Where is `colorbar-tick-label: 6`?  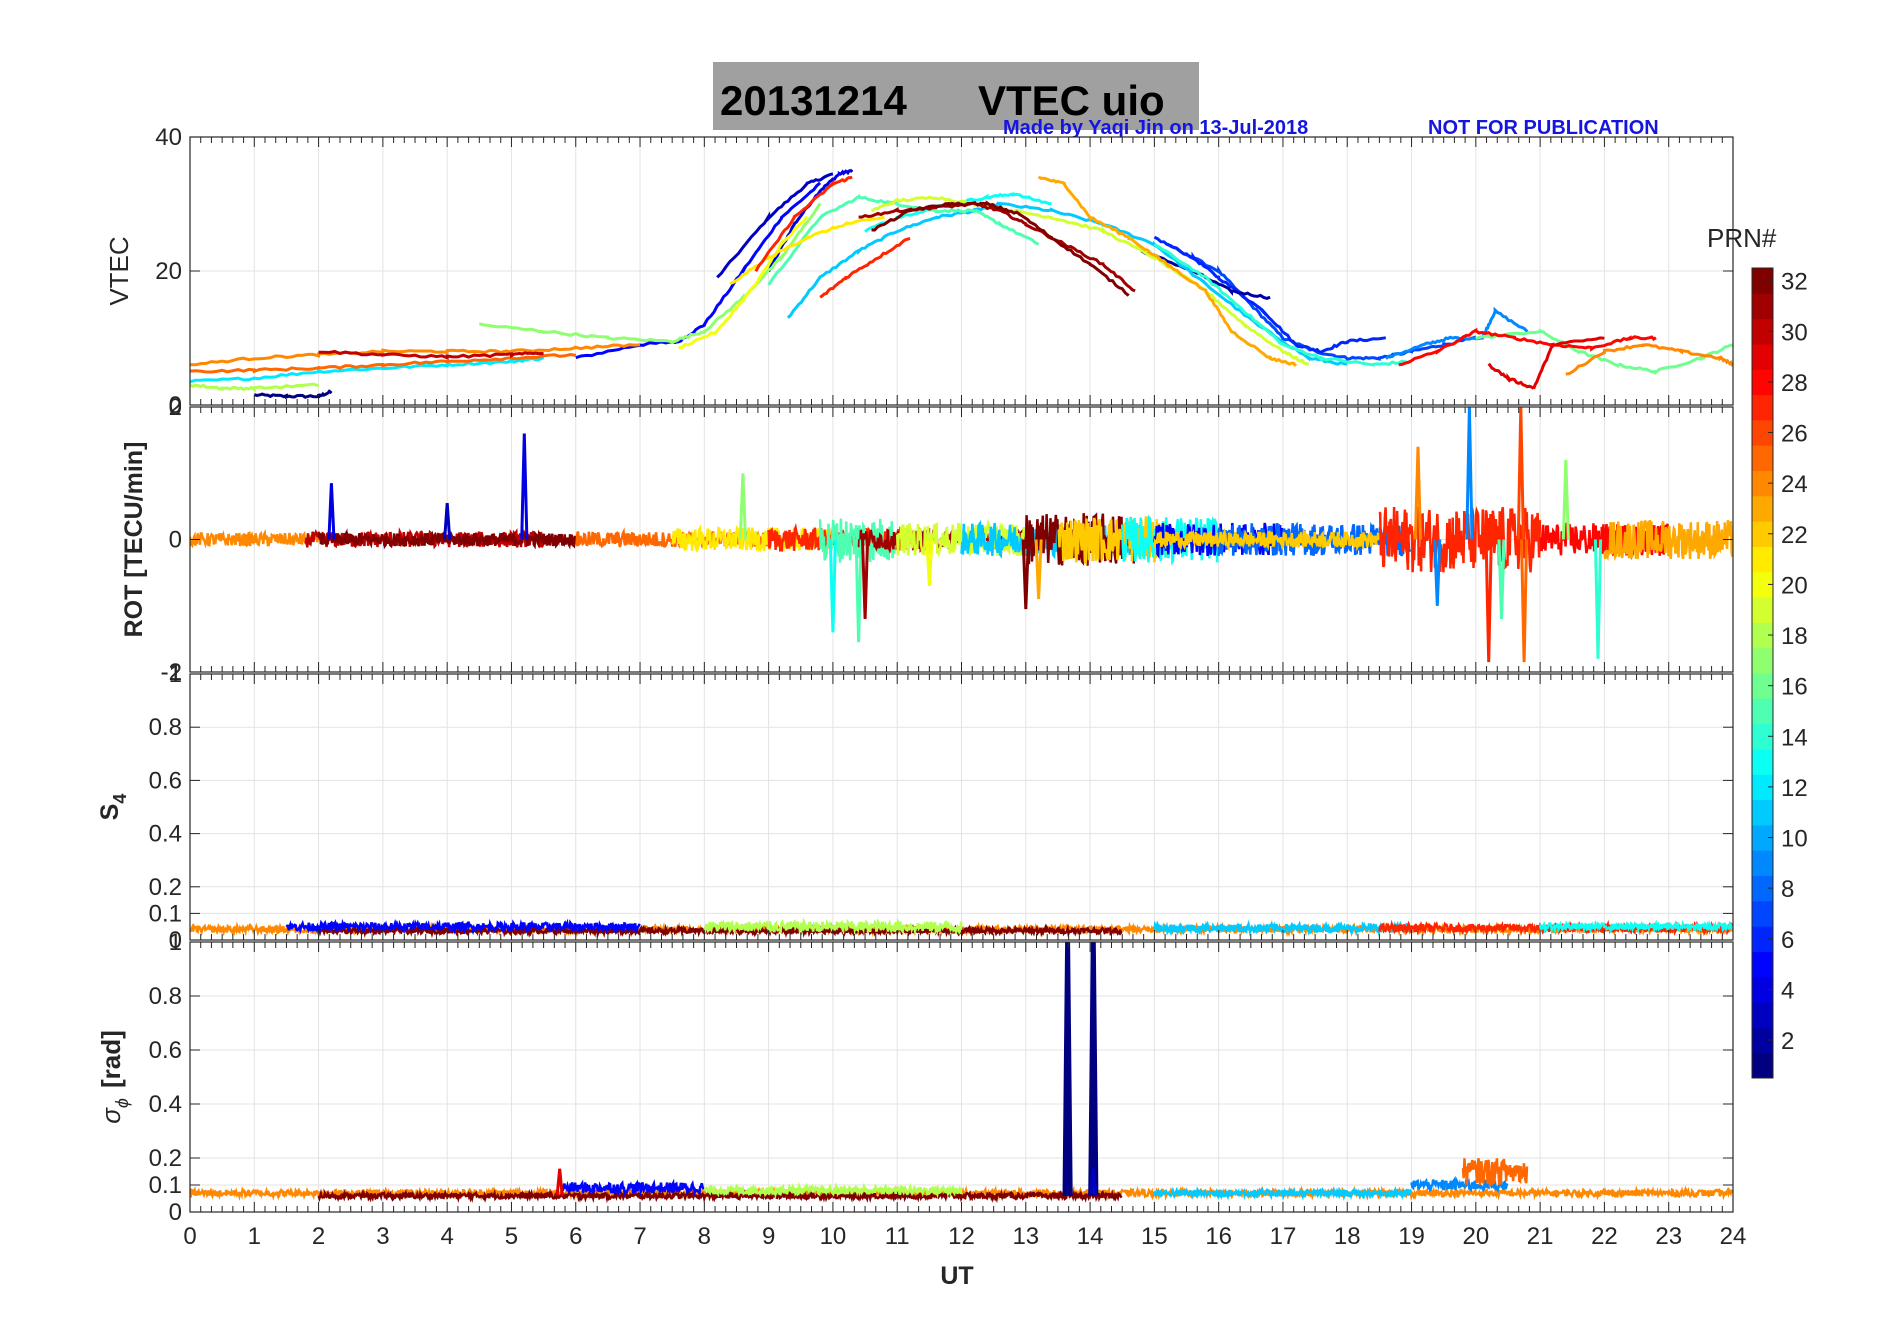 colorbar-tick-label: 6 is located at coordinates (1787, 940).